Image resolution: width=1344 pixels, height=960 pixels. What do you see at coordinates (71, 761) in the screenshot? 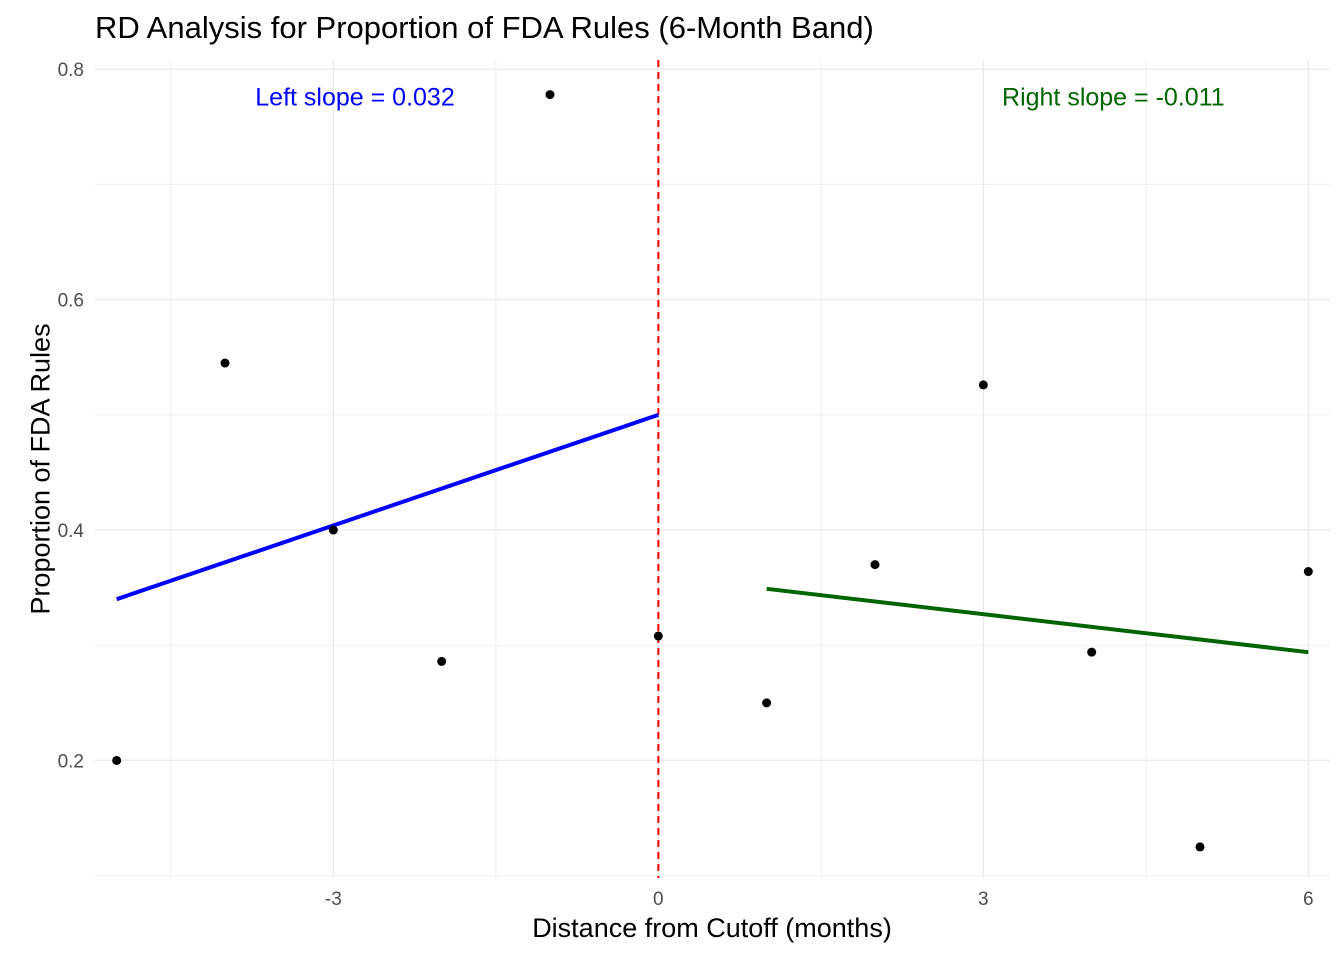
I see `y-tick-label: 0.2` at bounding box center [71, 761].